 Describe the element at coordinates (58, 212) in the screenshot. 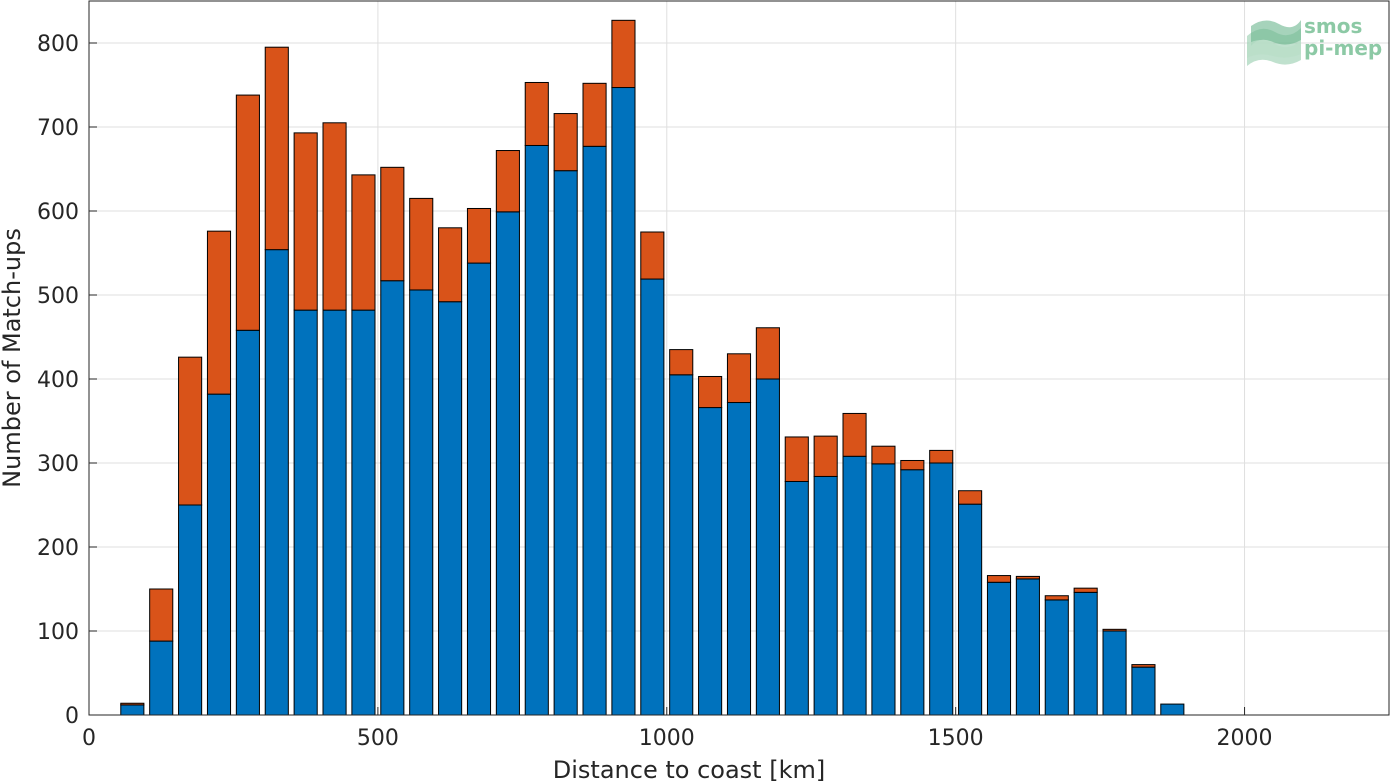

I see `y-tick-label: 600` at that location.